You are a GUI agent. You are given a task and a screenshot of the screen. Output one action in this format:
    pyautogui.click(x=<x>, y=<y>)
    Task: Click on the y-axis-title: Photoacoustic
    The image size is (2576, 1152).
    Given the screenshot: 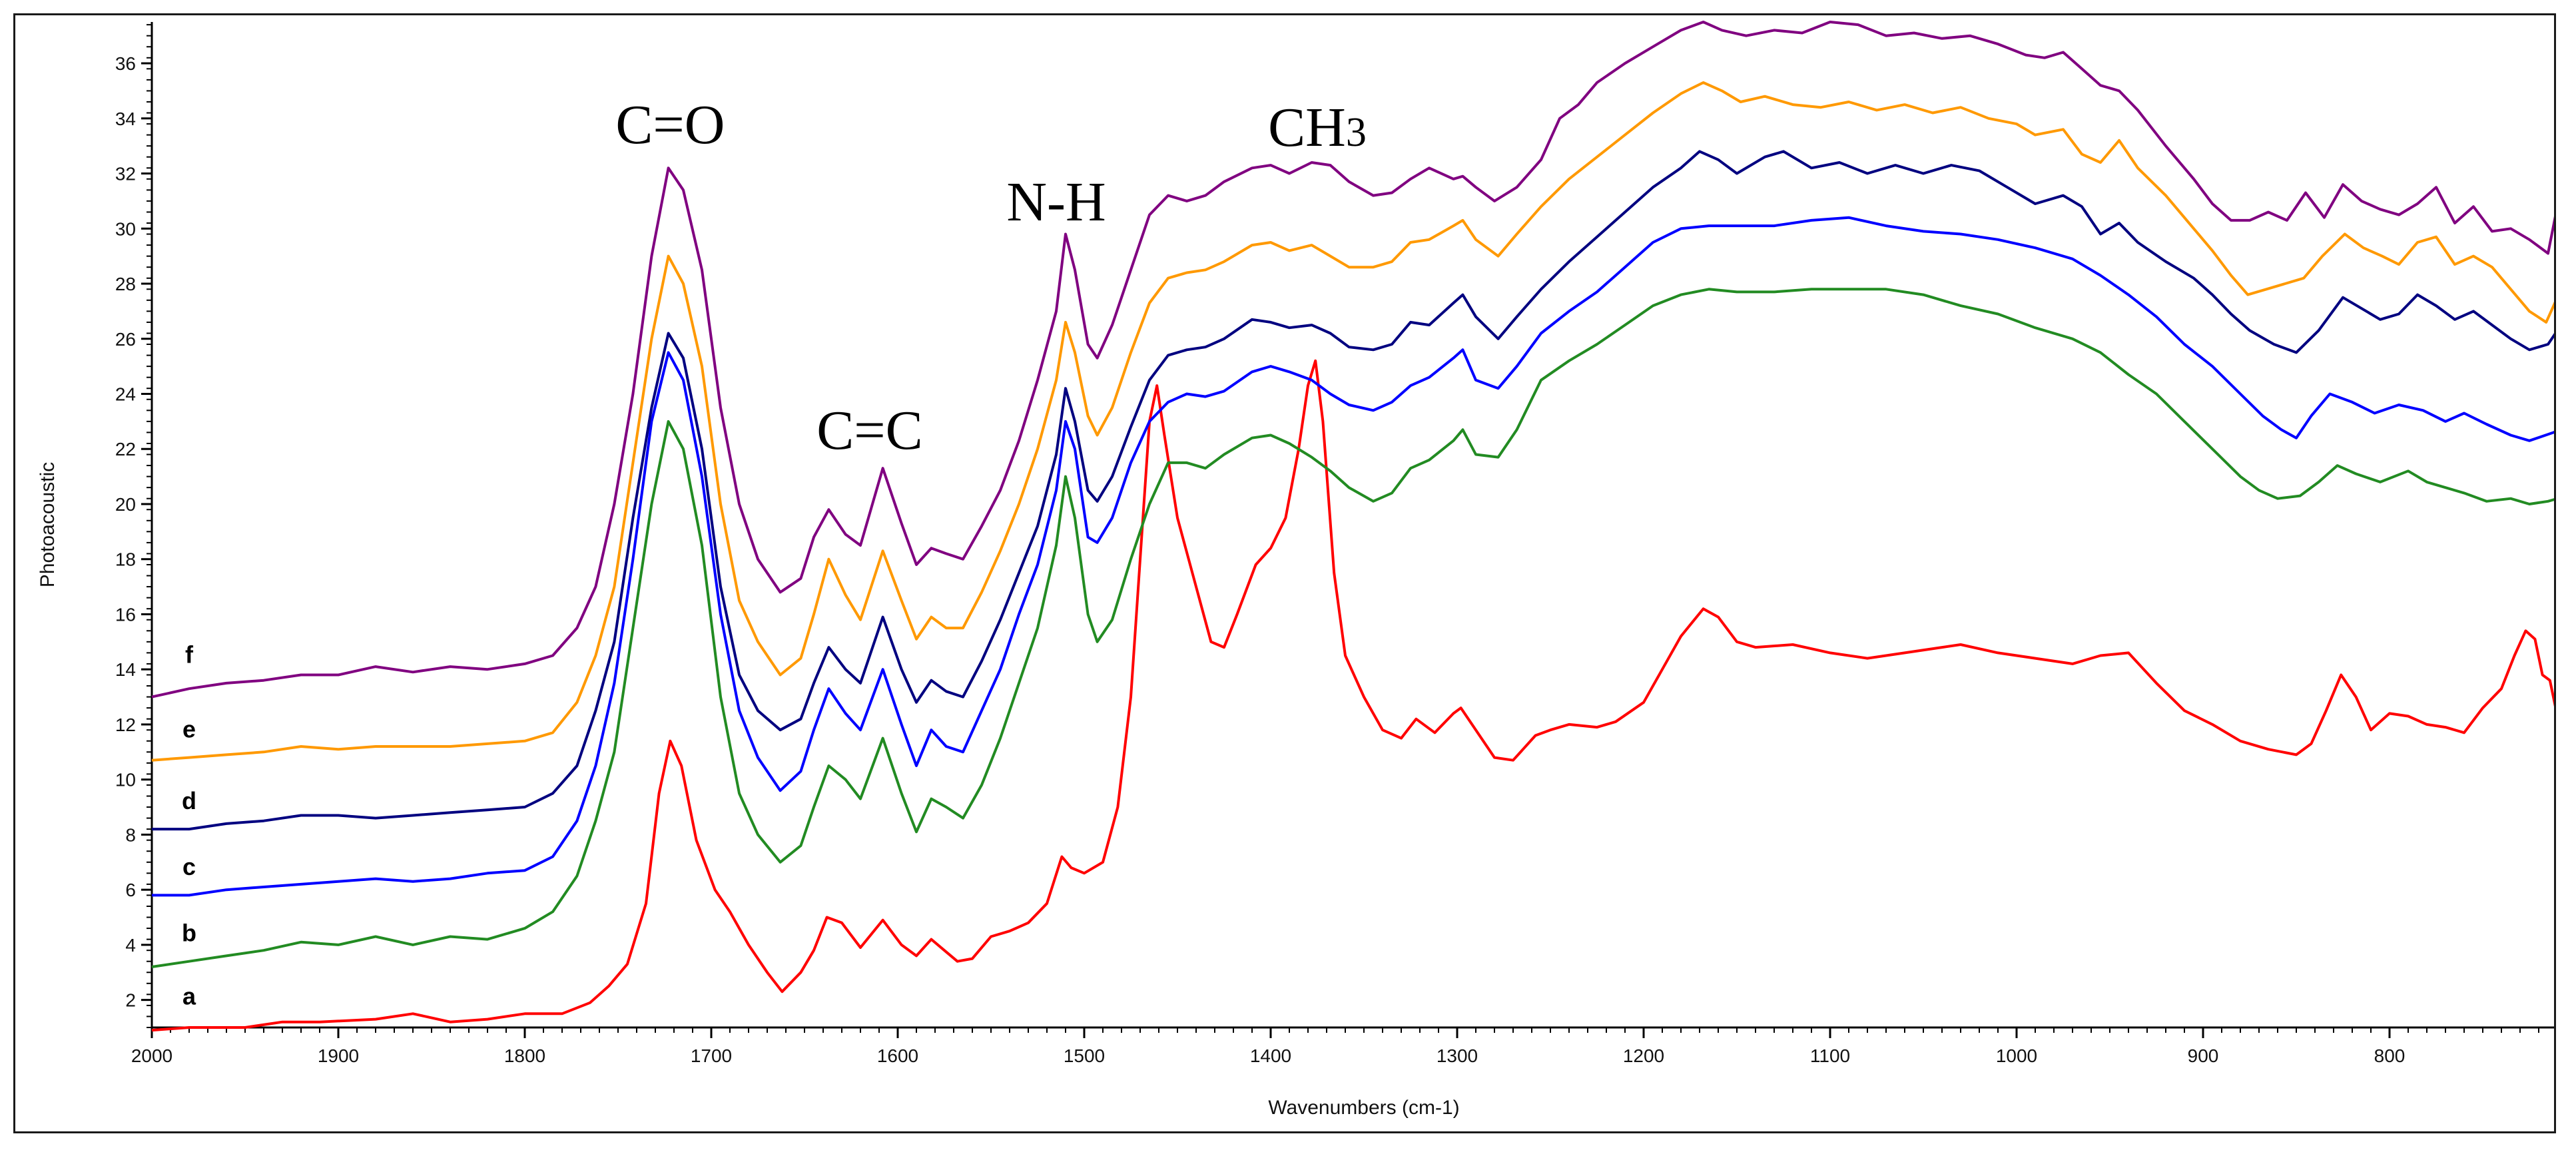 What is the action you would take?
    pyautogui.click(x=48, y=524)
    